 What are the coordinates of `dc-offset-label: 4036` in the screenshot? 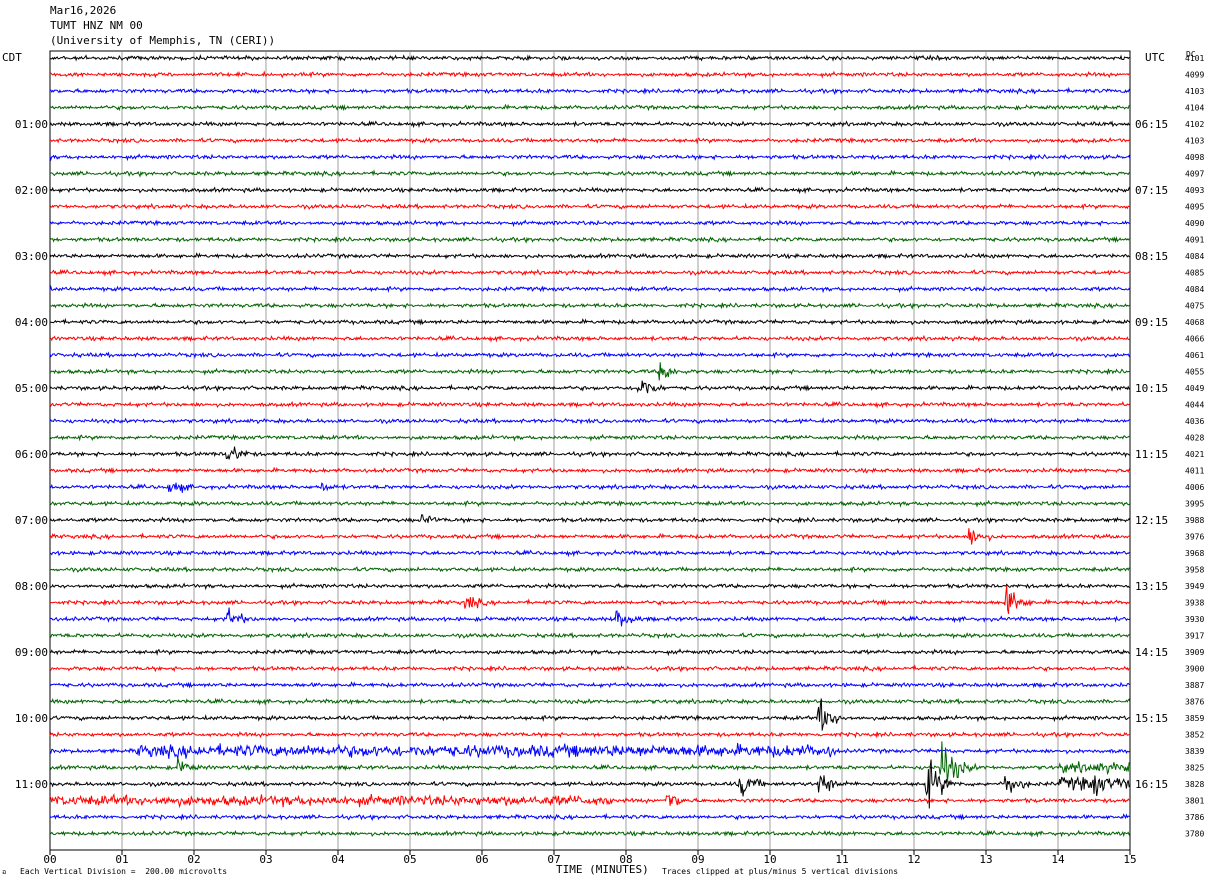 It's located at (1194, 421).